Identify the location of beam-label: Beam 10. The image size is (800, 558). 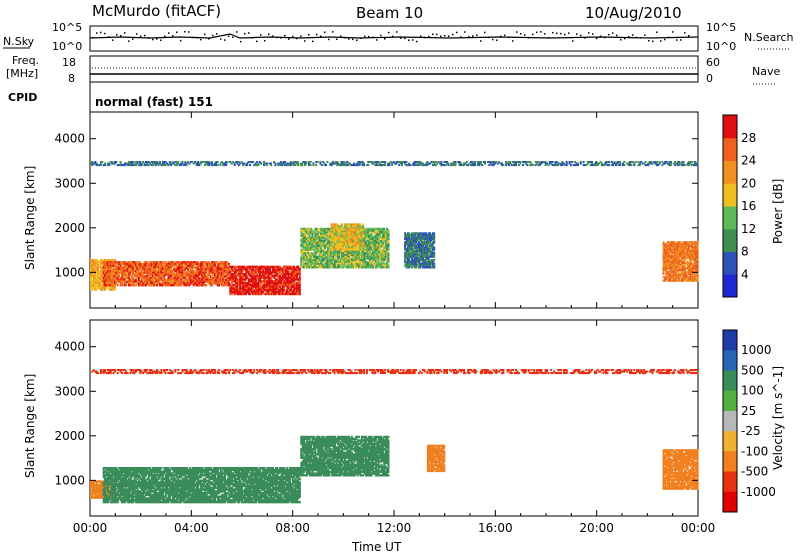
(389, 13).